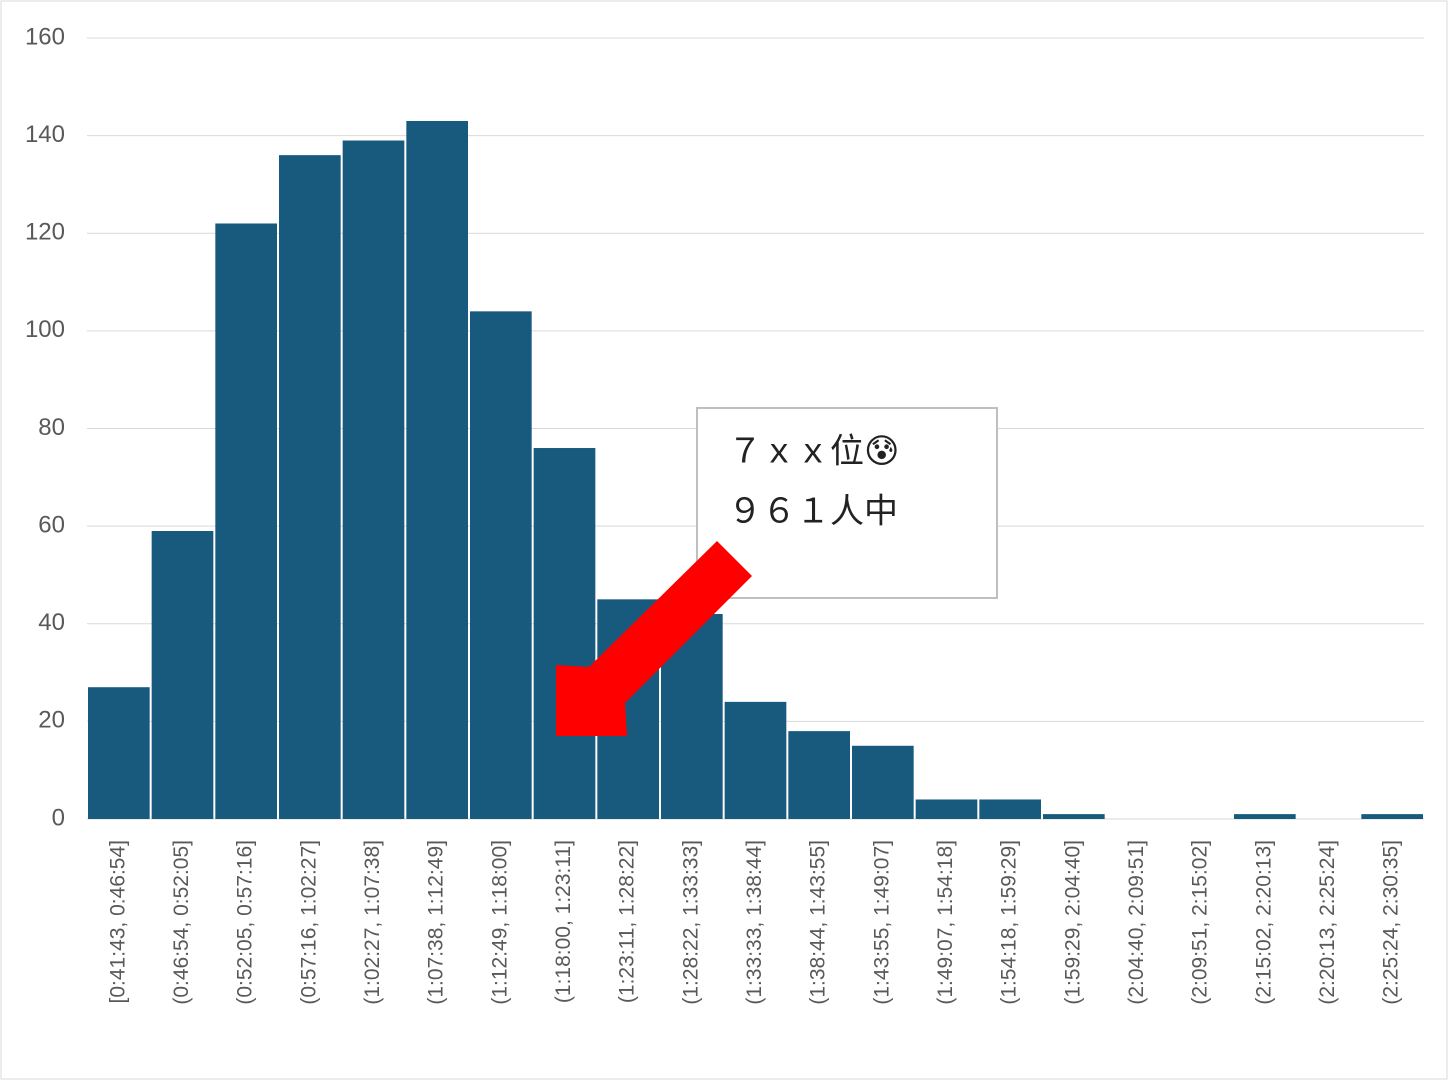 The height and width of the screenshot is (1080, 1448). What do you see at coordinates (563, 921) in the screenshot?
I see `x-tick-label: (1:18:00, 1:23:11]` at bounding box center [563, 921].